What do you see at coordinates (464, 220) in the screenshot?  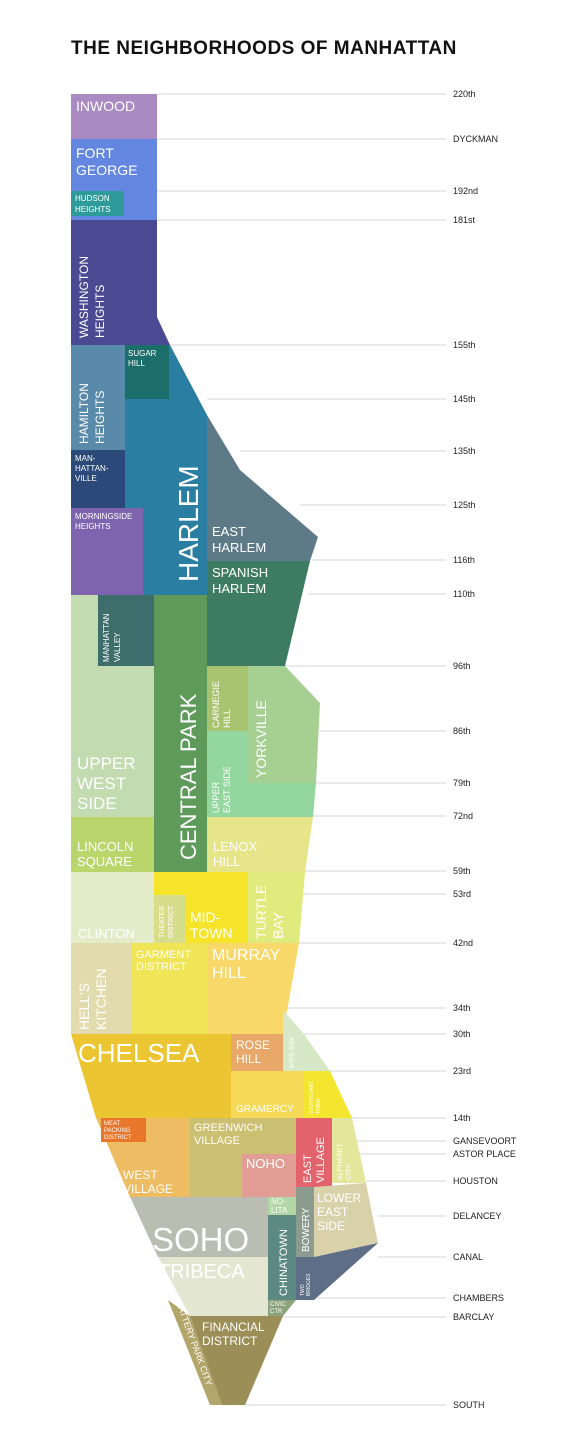 I see `street-label: 181st` at bounding box center [464, 220].